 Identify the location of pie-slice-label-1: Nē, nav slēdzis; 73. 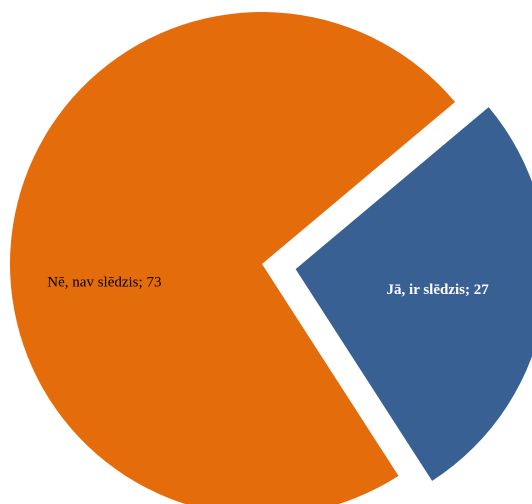
(104, 282).